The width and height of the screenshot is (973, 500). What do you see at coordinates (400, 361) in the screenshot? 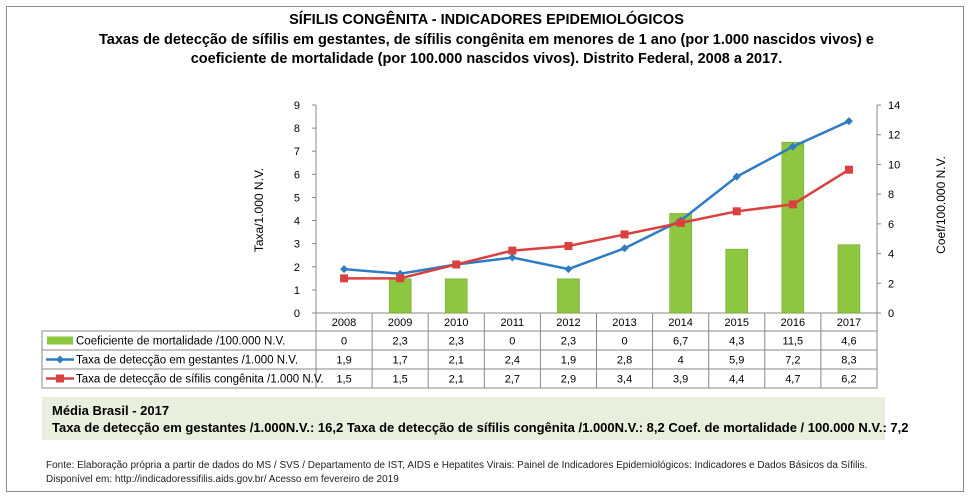
I see `data-label: 1,7` at bounding box center [400, 361].